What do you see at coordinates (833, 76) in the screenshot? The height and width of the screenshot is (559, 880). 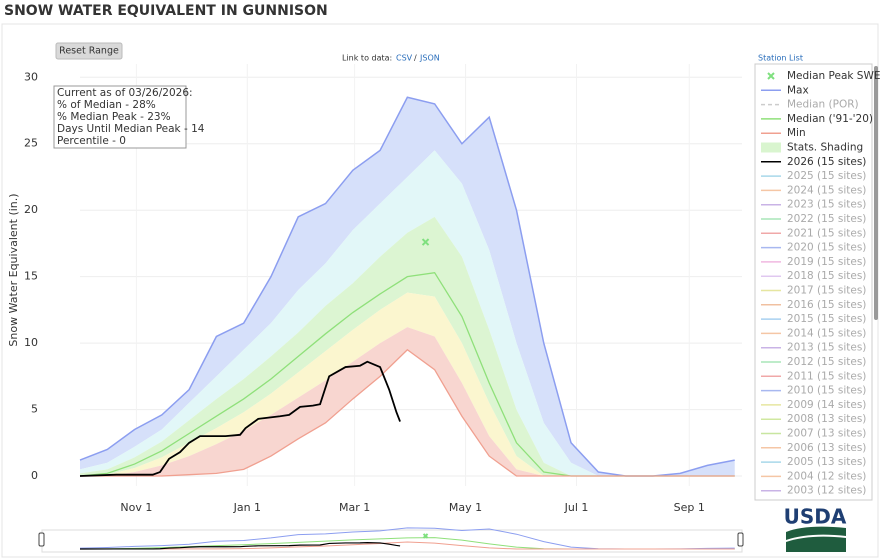 I see `legend-label: Median Peak SWE` at bounding box center [833, 76].